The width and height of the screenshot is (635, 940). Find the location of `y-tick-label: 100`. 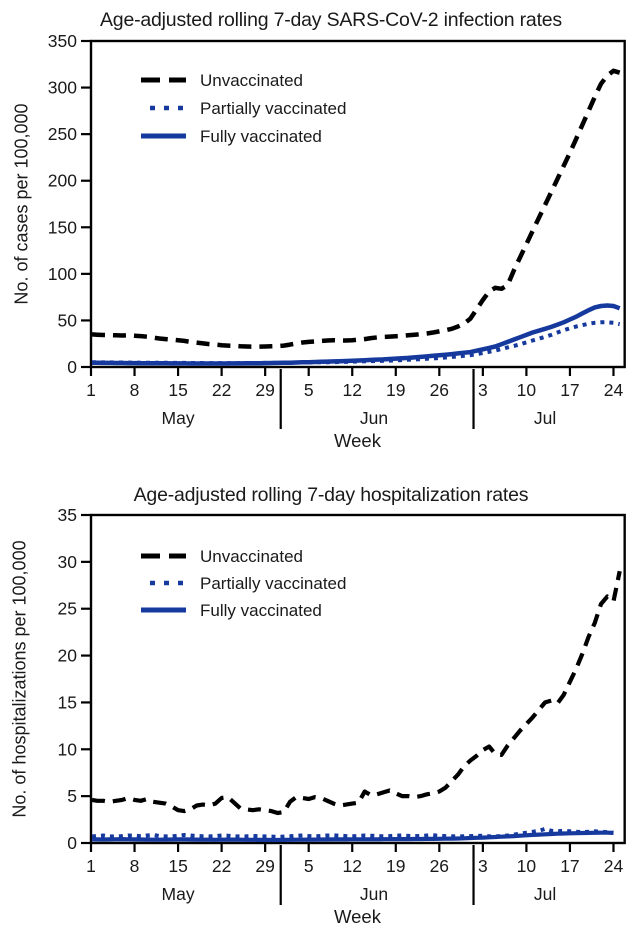

y-tick-label: 100 is located at coordinates (62, 274).